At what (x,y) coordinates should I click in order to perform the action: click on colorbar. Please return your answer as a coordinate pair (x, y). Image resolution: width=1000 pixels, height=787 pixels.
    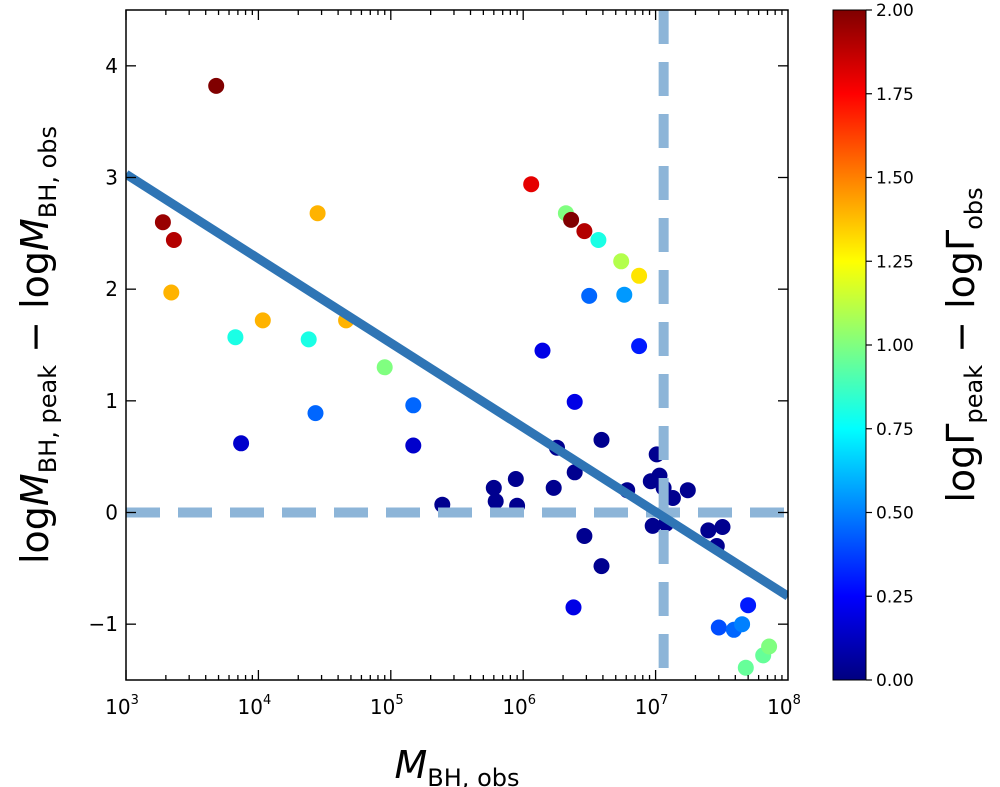
    Looking at the image, I should click on (849, 345).